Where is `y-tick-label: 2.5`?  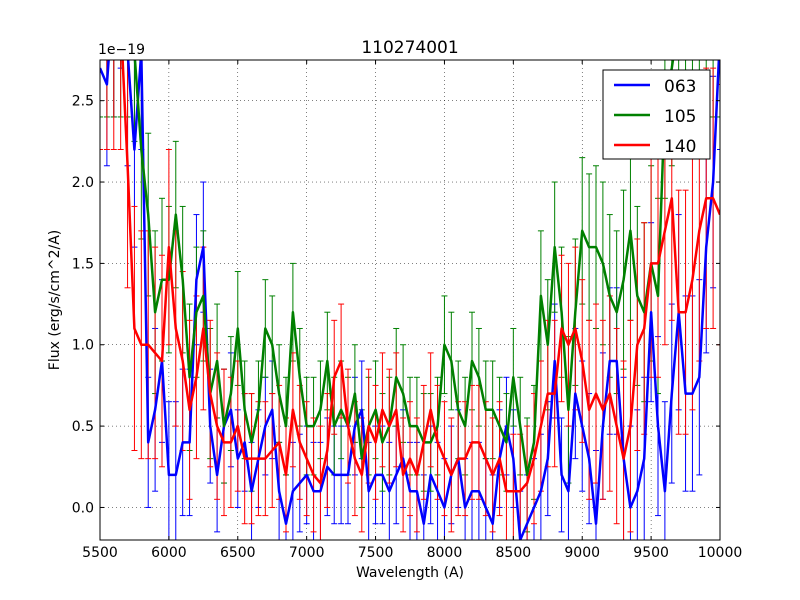 y-tick-label: 2.5 is located at coordinates (83, 102).